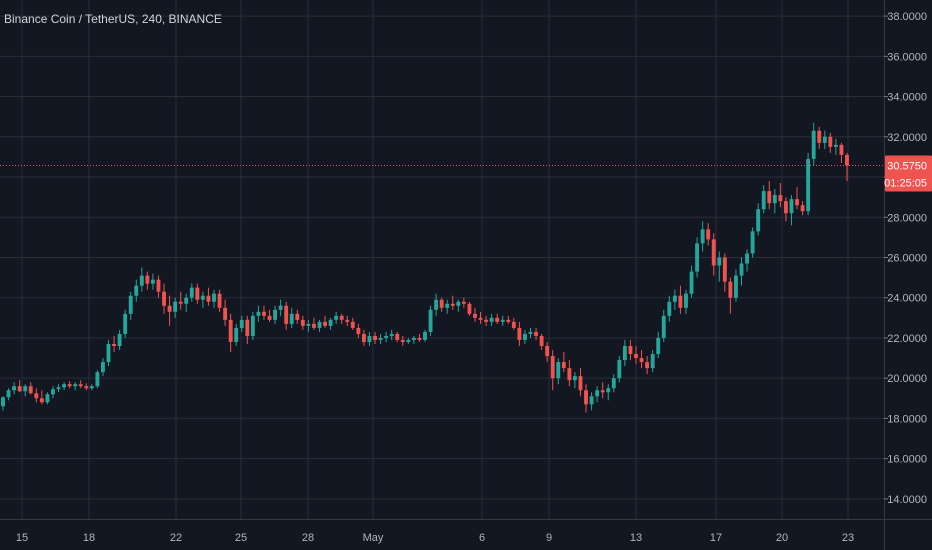 The width and height of the screenshot is (932, 550). What do you see at coordinates (907, 258) in the screenshot?
I see `y-tick-label: 26.0000` at bounding box center [907, 258].